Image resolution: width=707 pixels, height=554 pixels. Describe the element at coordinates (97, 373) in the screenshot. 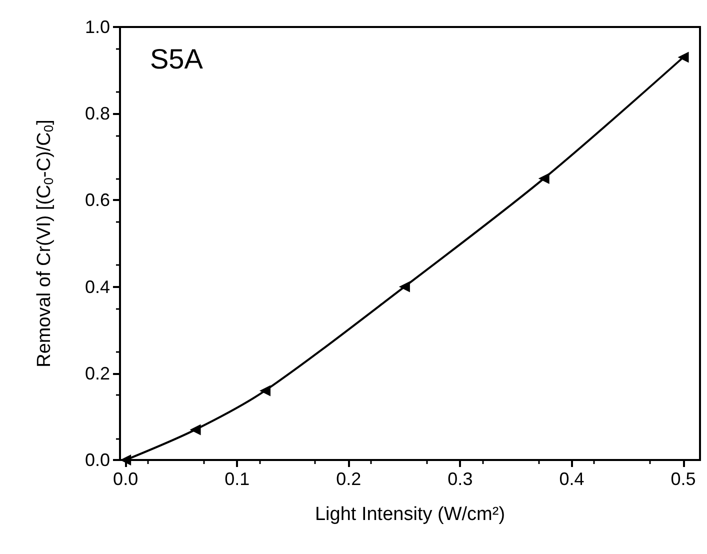

I see `y-tick-label: 0.2` at that location.